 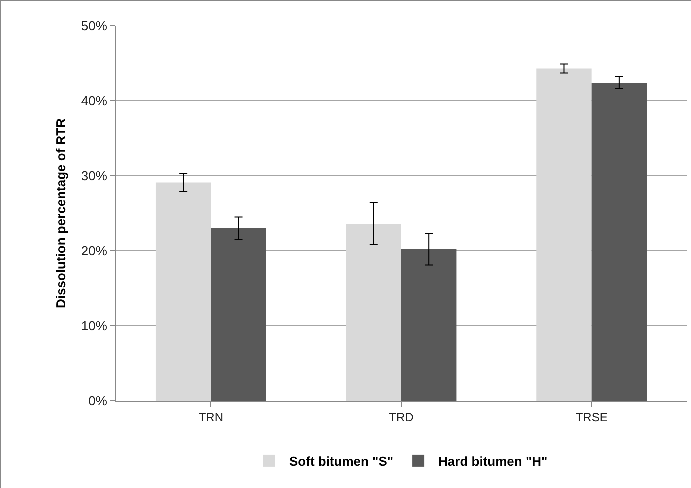 What do you see at coordinates (94, 26) in the screenshot?
I see `y-tick-label: 50%` at bounding box center [94, 26].